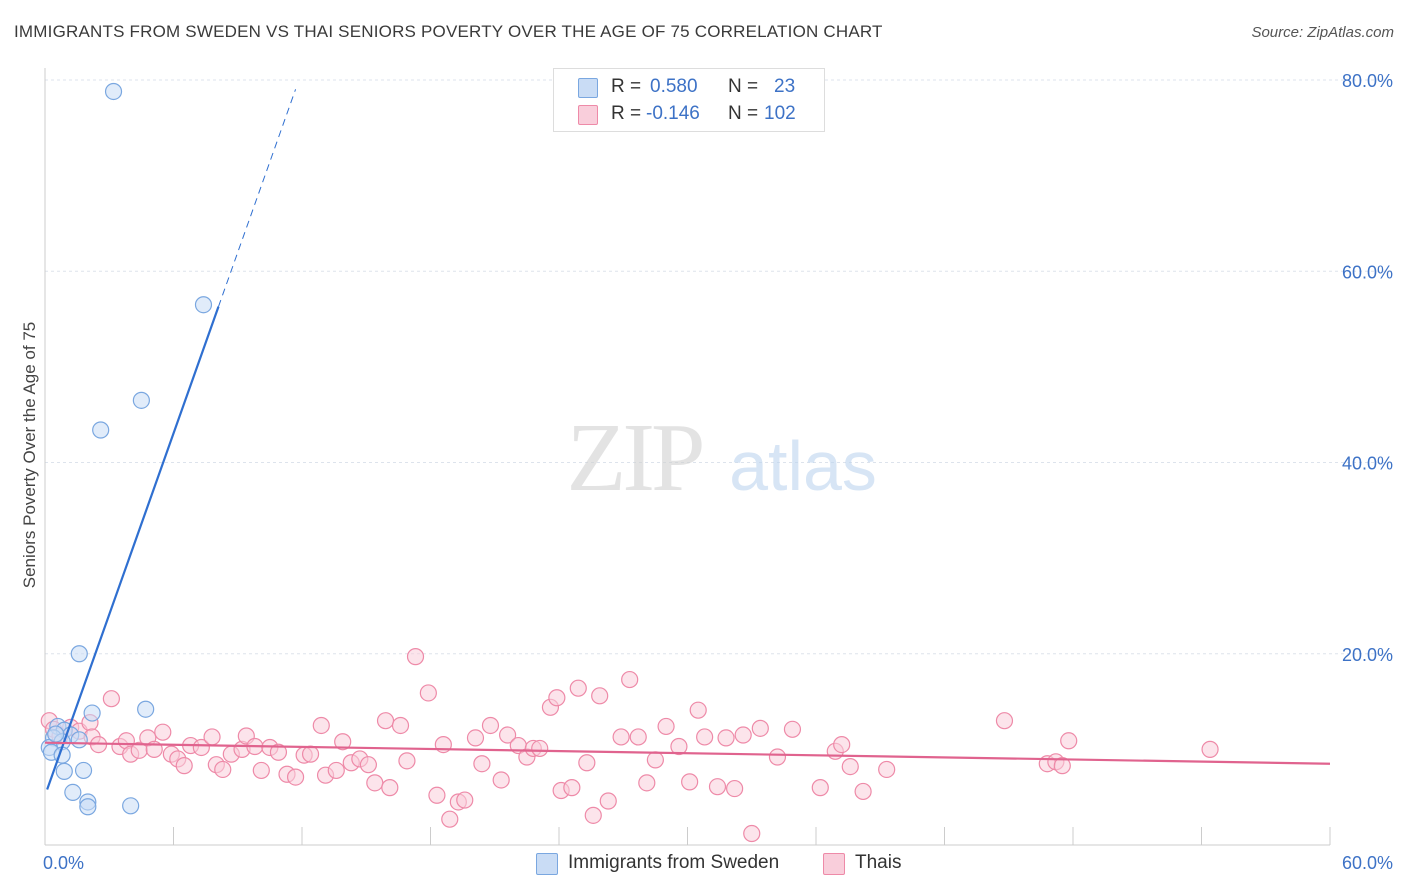 This screenshot has height=892, width=1406. I want to click on legend-n-value: 23, so click(785, 86).